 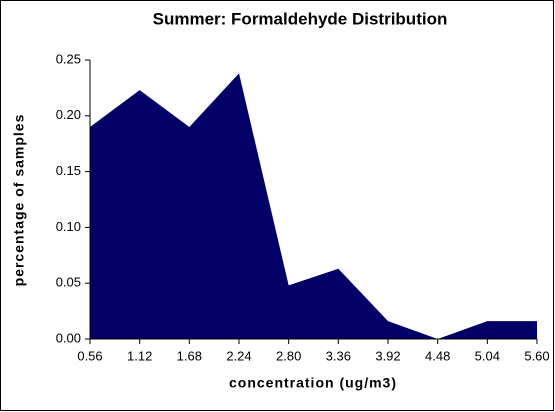 I want to click on y-tick-label: 0.05, so click(x=68, y=282).